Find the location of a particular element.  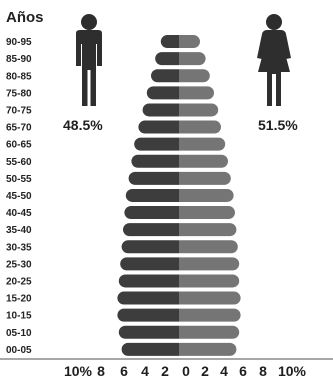

age-label-30-35: 30-35 is located at coordinates (19, 247).